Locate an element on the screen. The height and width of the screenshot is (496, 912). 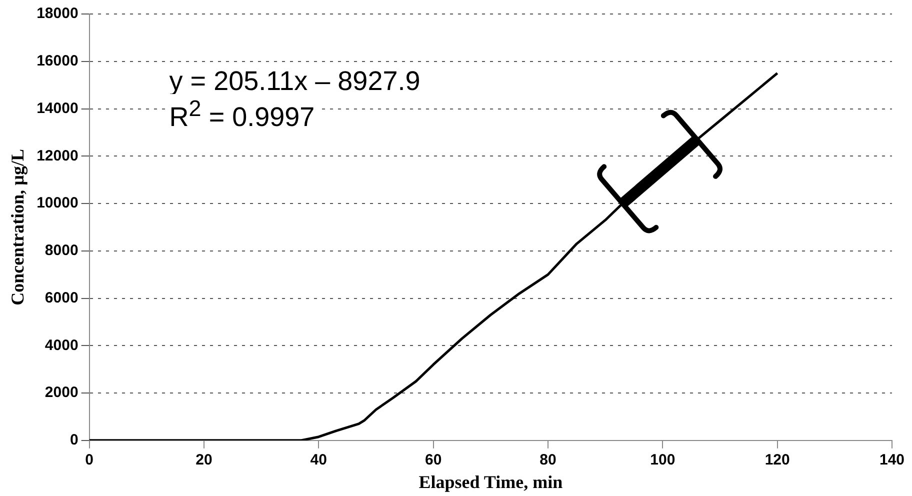
y-tick-label: 2000 is located at coordinates (61, 393).